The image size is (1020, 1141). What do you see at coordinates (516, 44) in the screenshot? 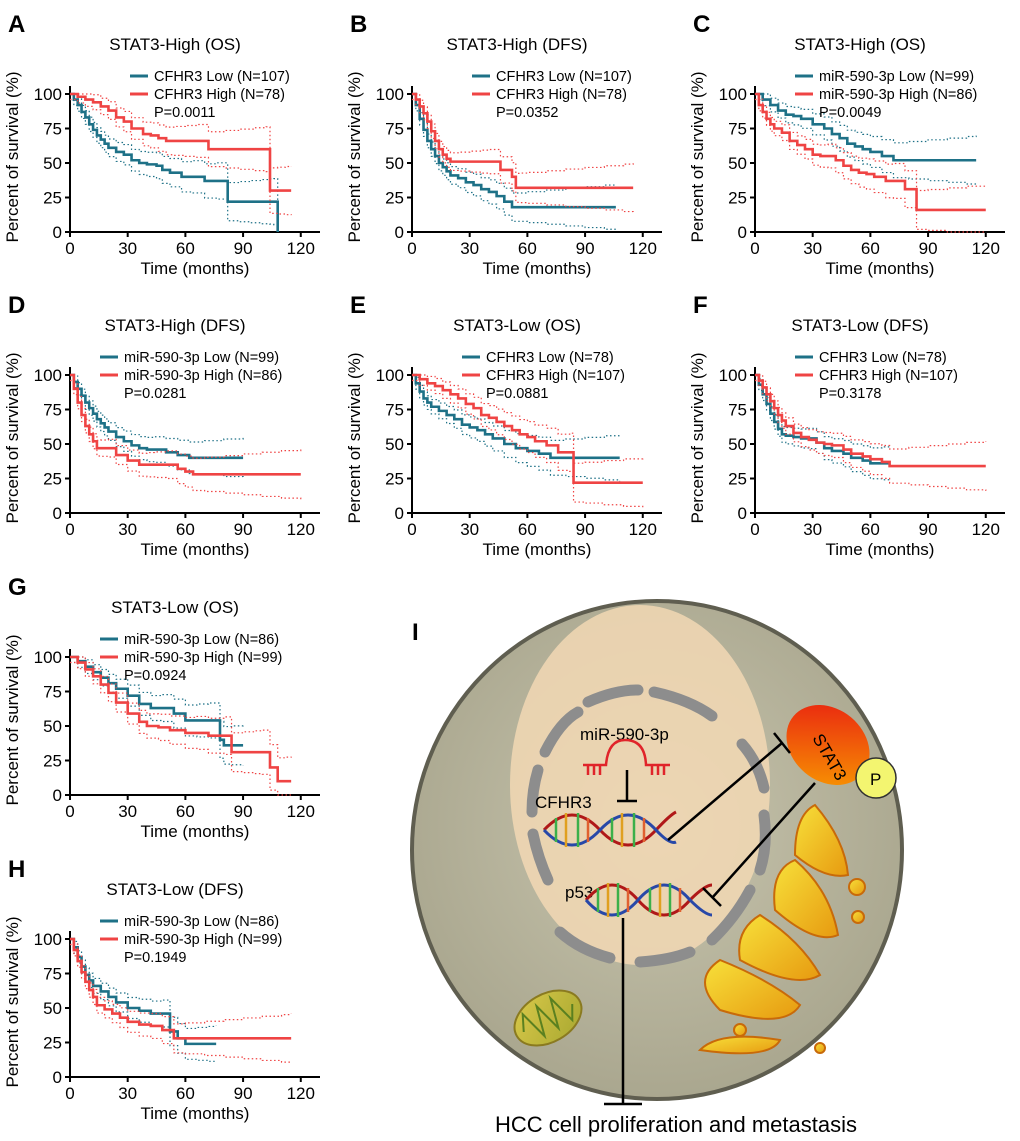
I see `chart-title: STAT3-High (DFS)` at bounding box center [516, 44].